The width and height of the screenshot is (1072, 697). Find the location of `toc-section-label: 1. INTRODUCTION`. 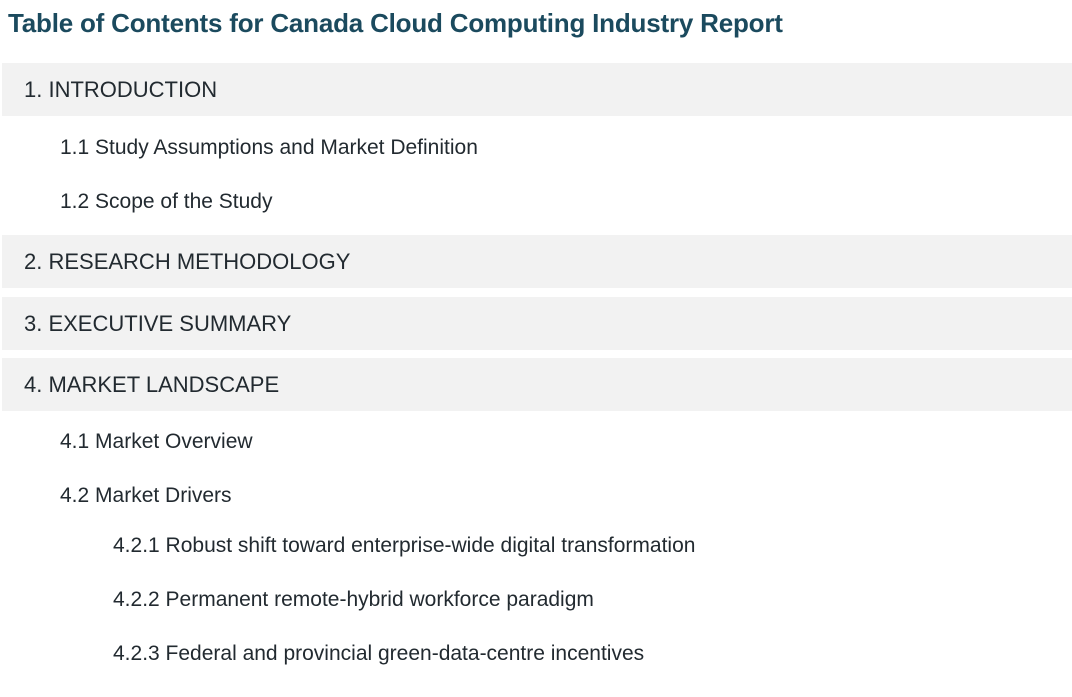

toc-section-label: 1. INTRODUCTION is located at coordinates (121, 89).